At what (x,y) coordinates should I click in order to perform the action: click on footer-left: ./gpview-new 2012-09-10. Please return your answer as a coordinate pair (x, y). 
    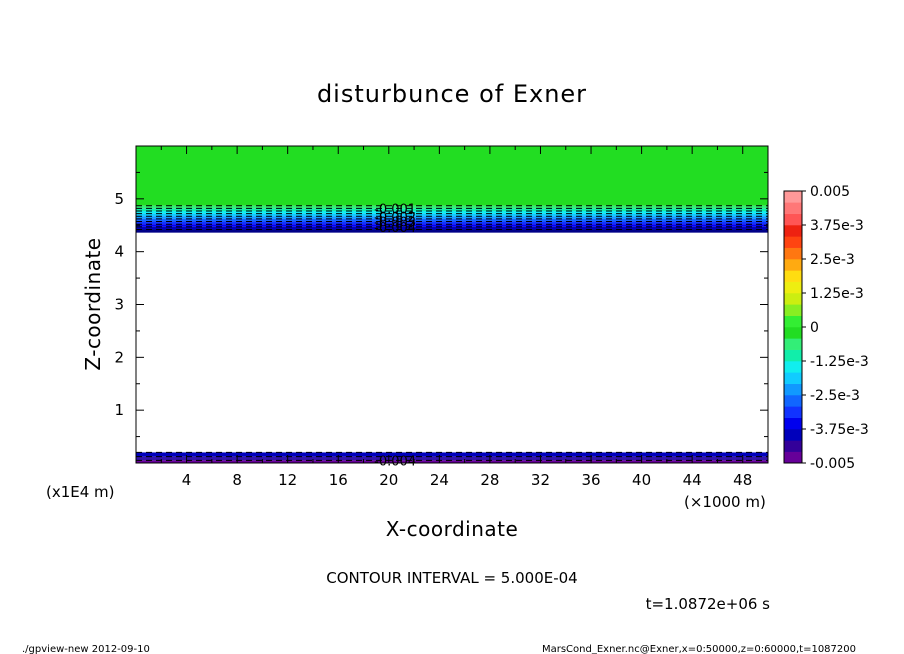
    Looking at the image, I should click on (86, 649).